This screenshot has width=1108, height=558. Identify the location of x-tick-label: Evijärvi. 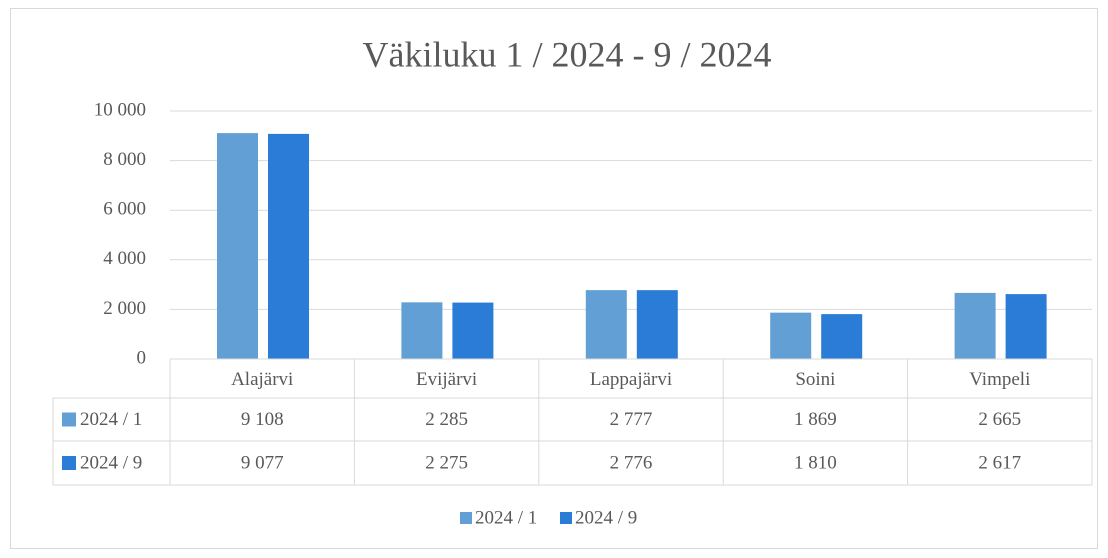
(446, 379).